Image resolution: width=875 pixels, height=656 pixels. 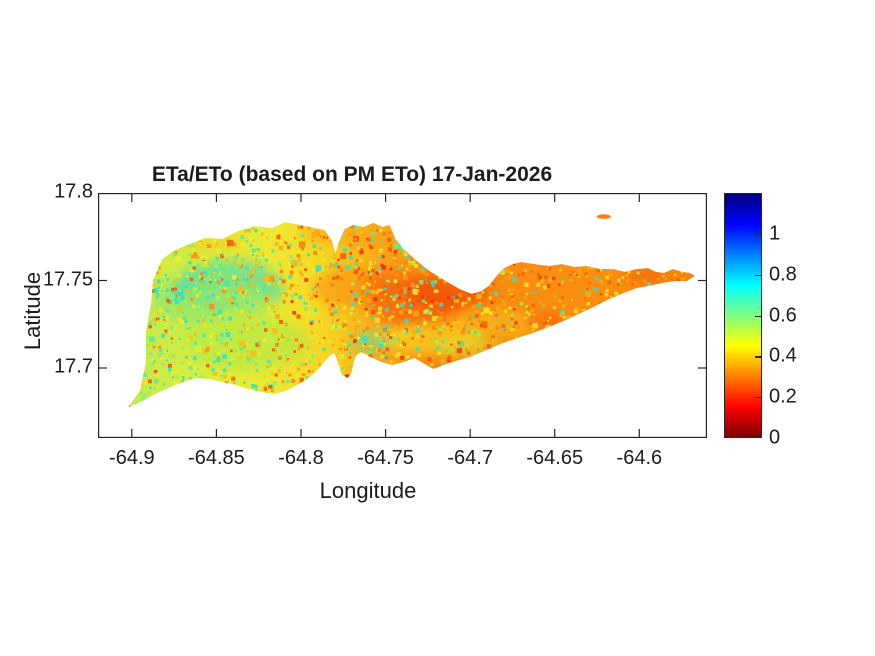 I want to click on x-axis-label: Longitude, so click(x=368, y=490).